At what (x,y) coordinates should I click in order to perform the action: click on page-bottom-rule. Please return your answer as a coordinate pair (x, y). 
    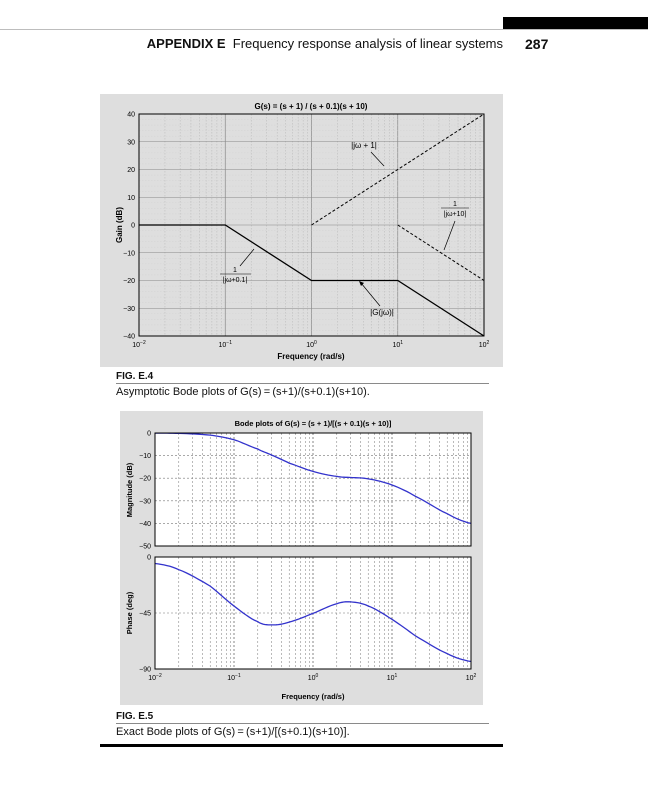
    Looking at the image, I should click on (301, 745).